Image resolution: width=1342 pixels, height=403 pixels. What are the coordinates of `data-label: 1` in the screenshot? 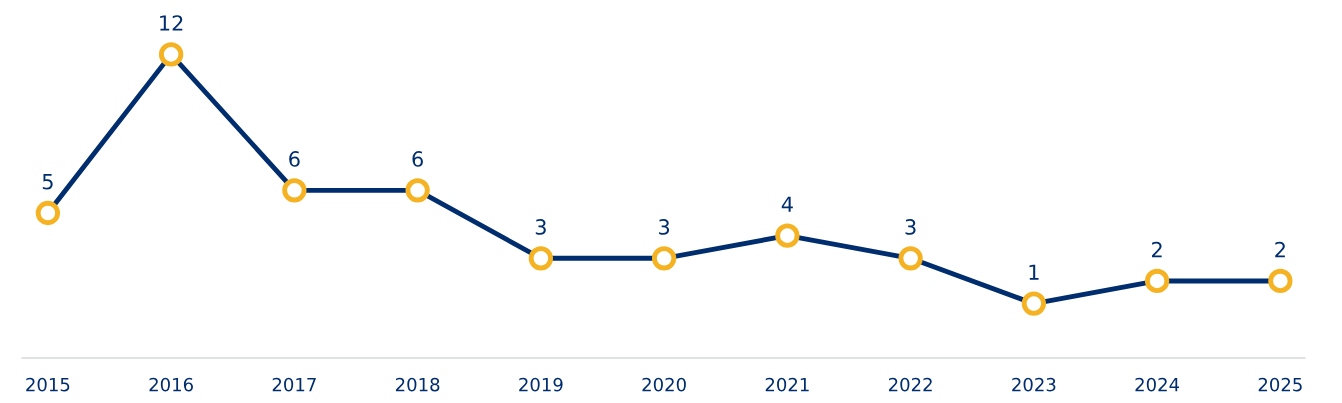 It's located at (1034, 272).